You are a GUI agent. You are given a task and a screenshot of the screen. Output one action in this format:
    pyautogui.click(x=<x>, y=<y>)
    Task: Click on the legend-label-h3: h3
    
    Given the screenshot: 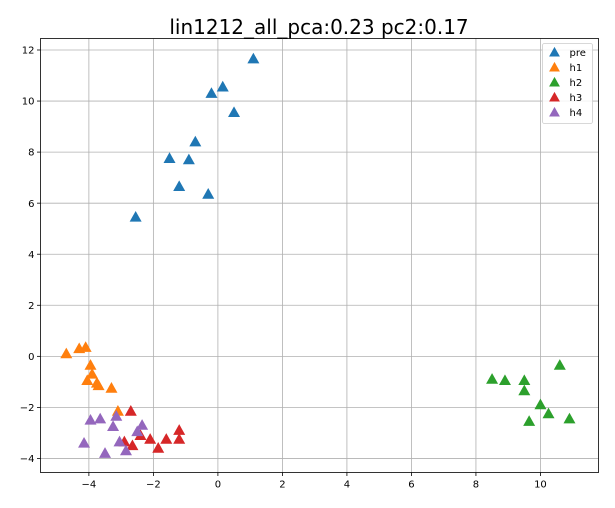 What is the action you would take?
    pyautogui.click(x=576, y=98)
    